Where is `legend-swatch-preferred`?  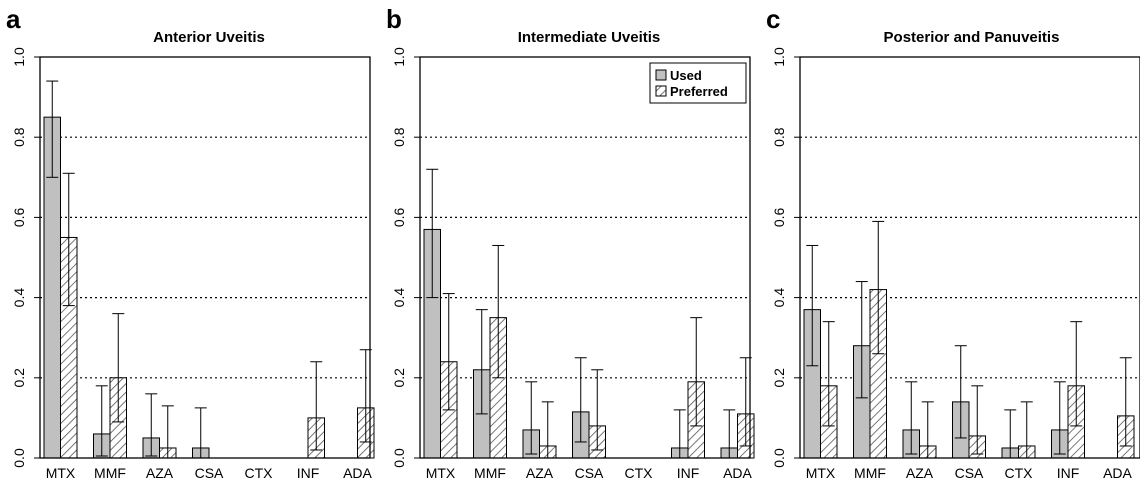
legend-swatch-preferred is located at coordinates (661, 91).